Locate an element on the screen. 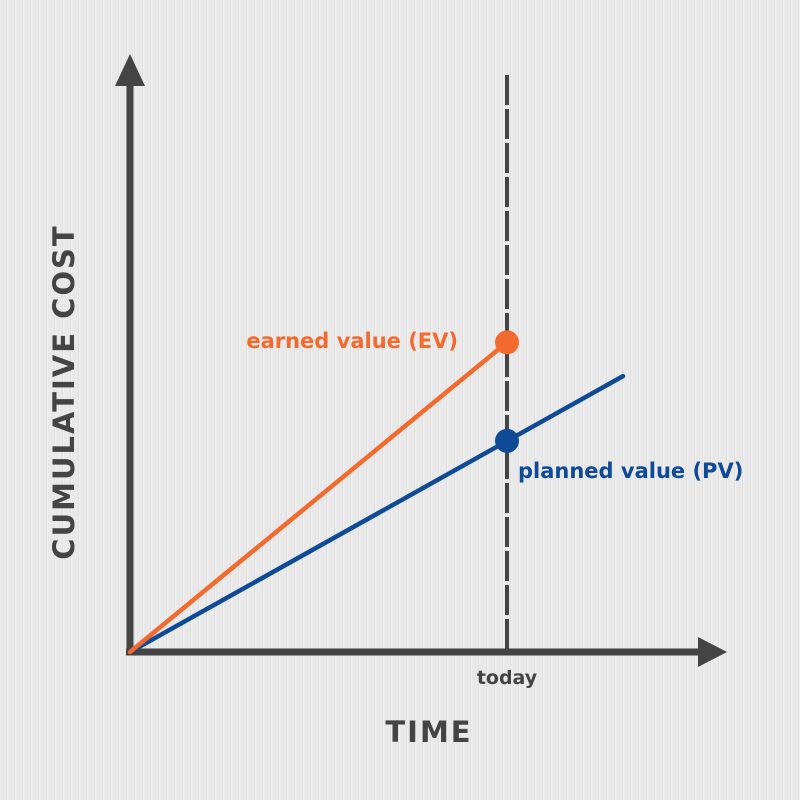 This screenshot has height=800, width=800. series-label-earned-value: earned value (EV) is located at coordinates (352, 341).